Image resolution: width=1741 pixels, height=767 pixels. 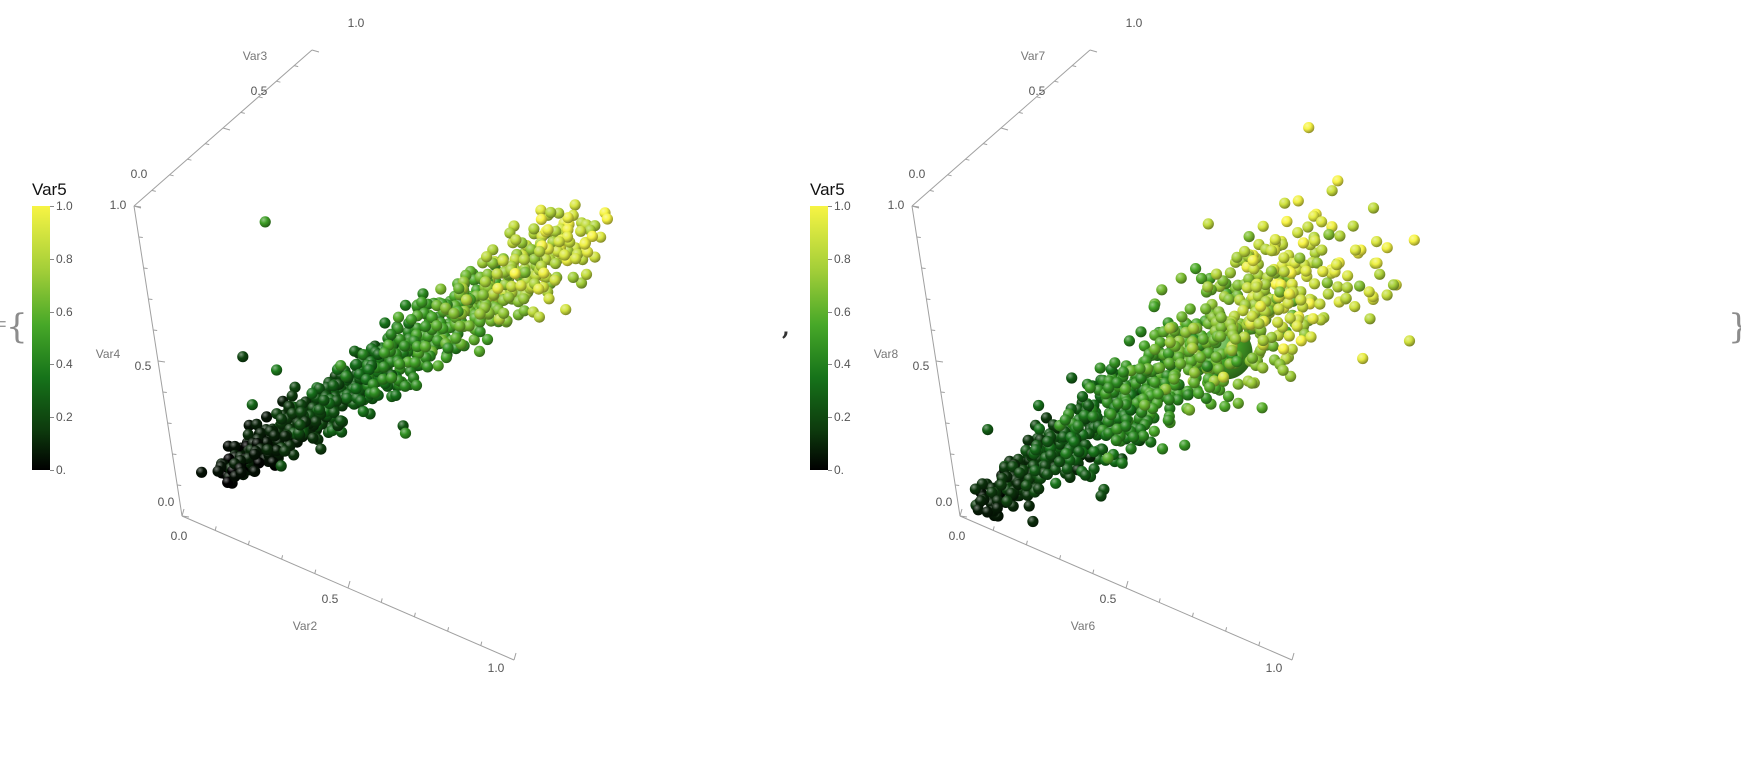 I want to click on axis-label-z: Var8, so click(x=886, y=354).